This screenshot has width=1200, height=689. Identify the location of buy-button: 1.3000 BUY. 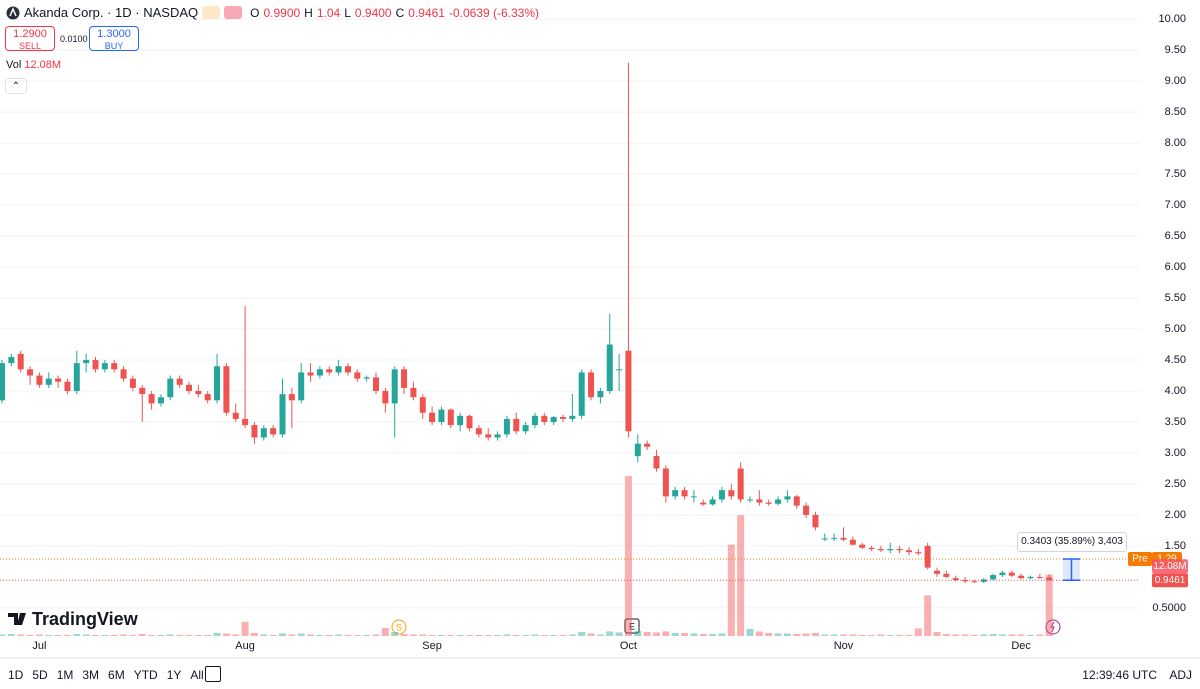
(114, 38).